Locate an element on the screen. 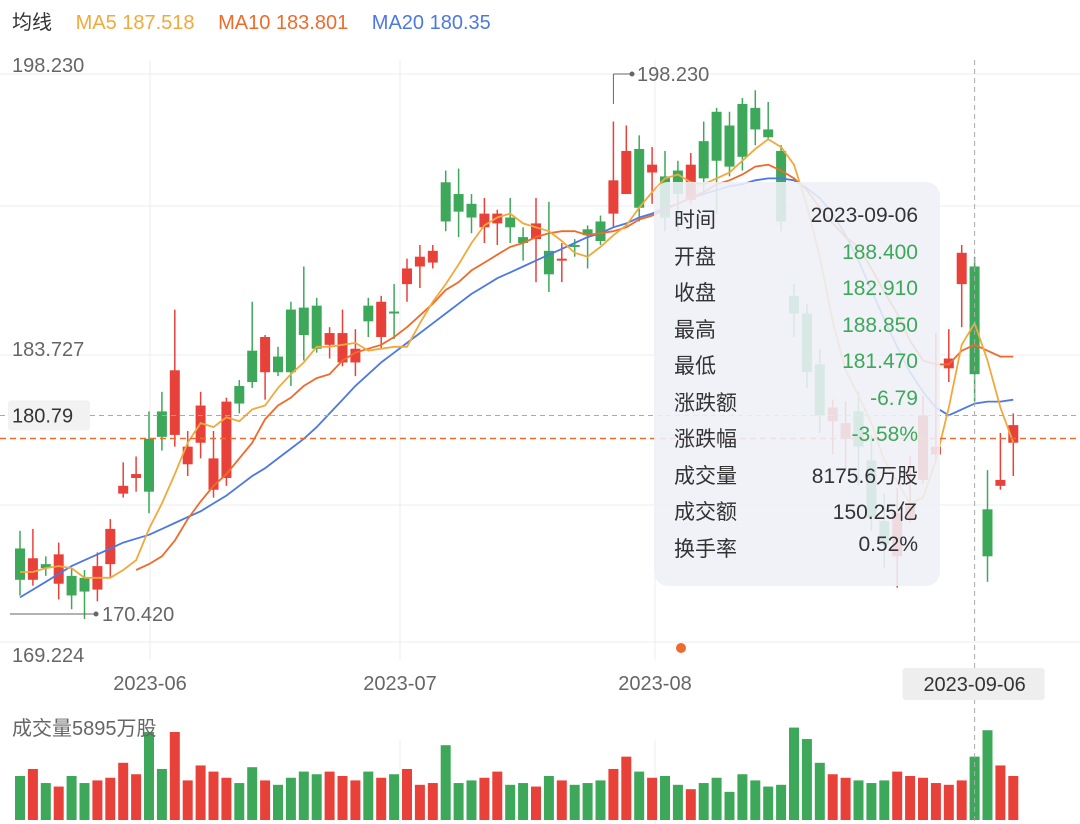  tooltip-row: 成交量 8175.6万股 is located at coordinates (796, 478).